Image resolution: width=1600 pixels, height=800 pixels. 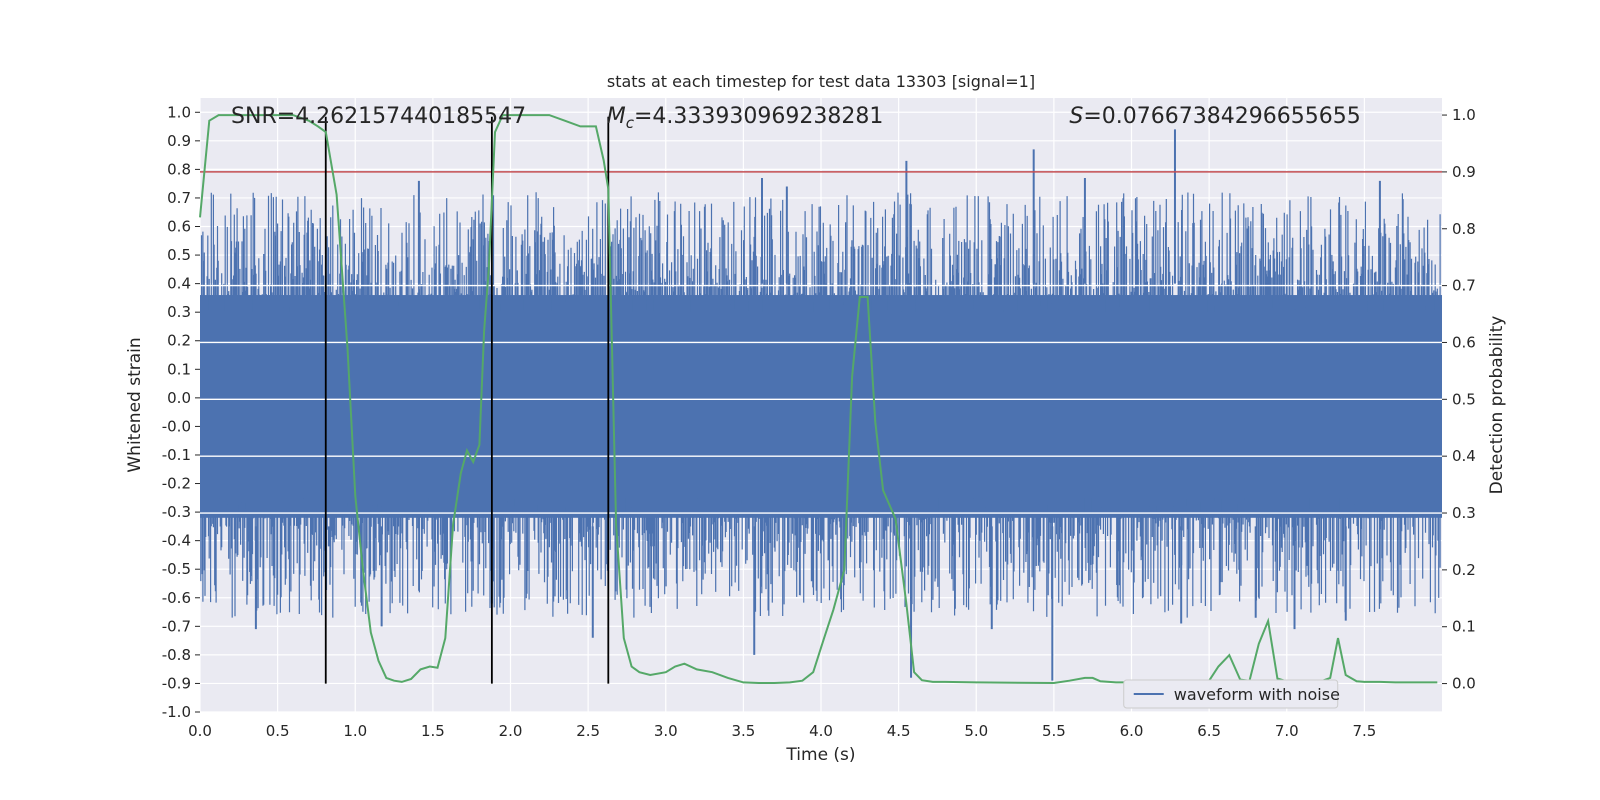 I want to click on x-tick-label: 0.0, so click(x=200, y=731).